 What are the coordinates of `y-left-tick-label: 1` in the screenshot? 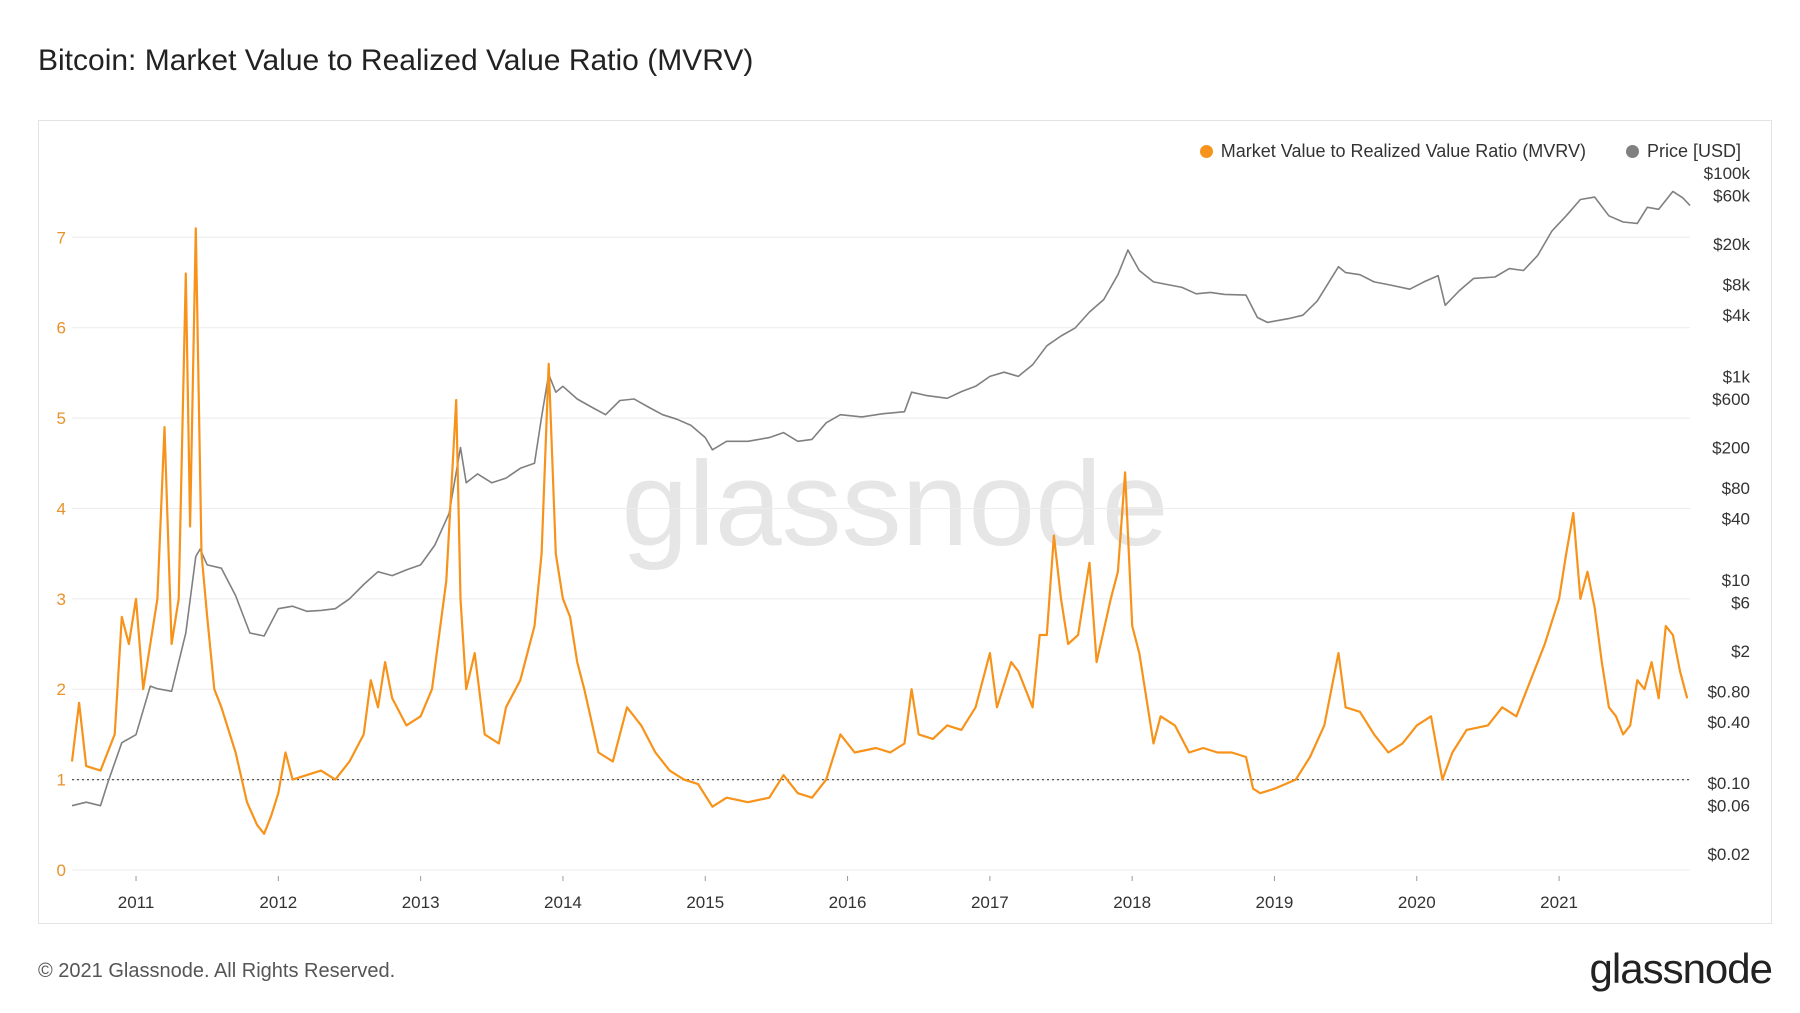 It's located at (61, 780).